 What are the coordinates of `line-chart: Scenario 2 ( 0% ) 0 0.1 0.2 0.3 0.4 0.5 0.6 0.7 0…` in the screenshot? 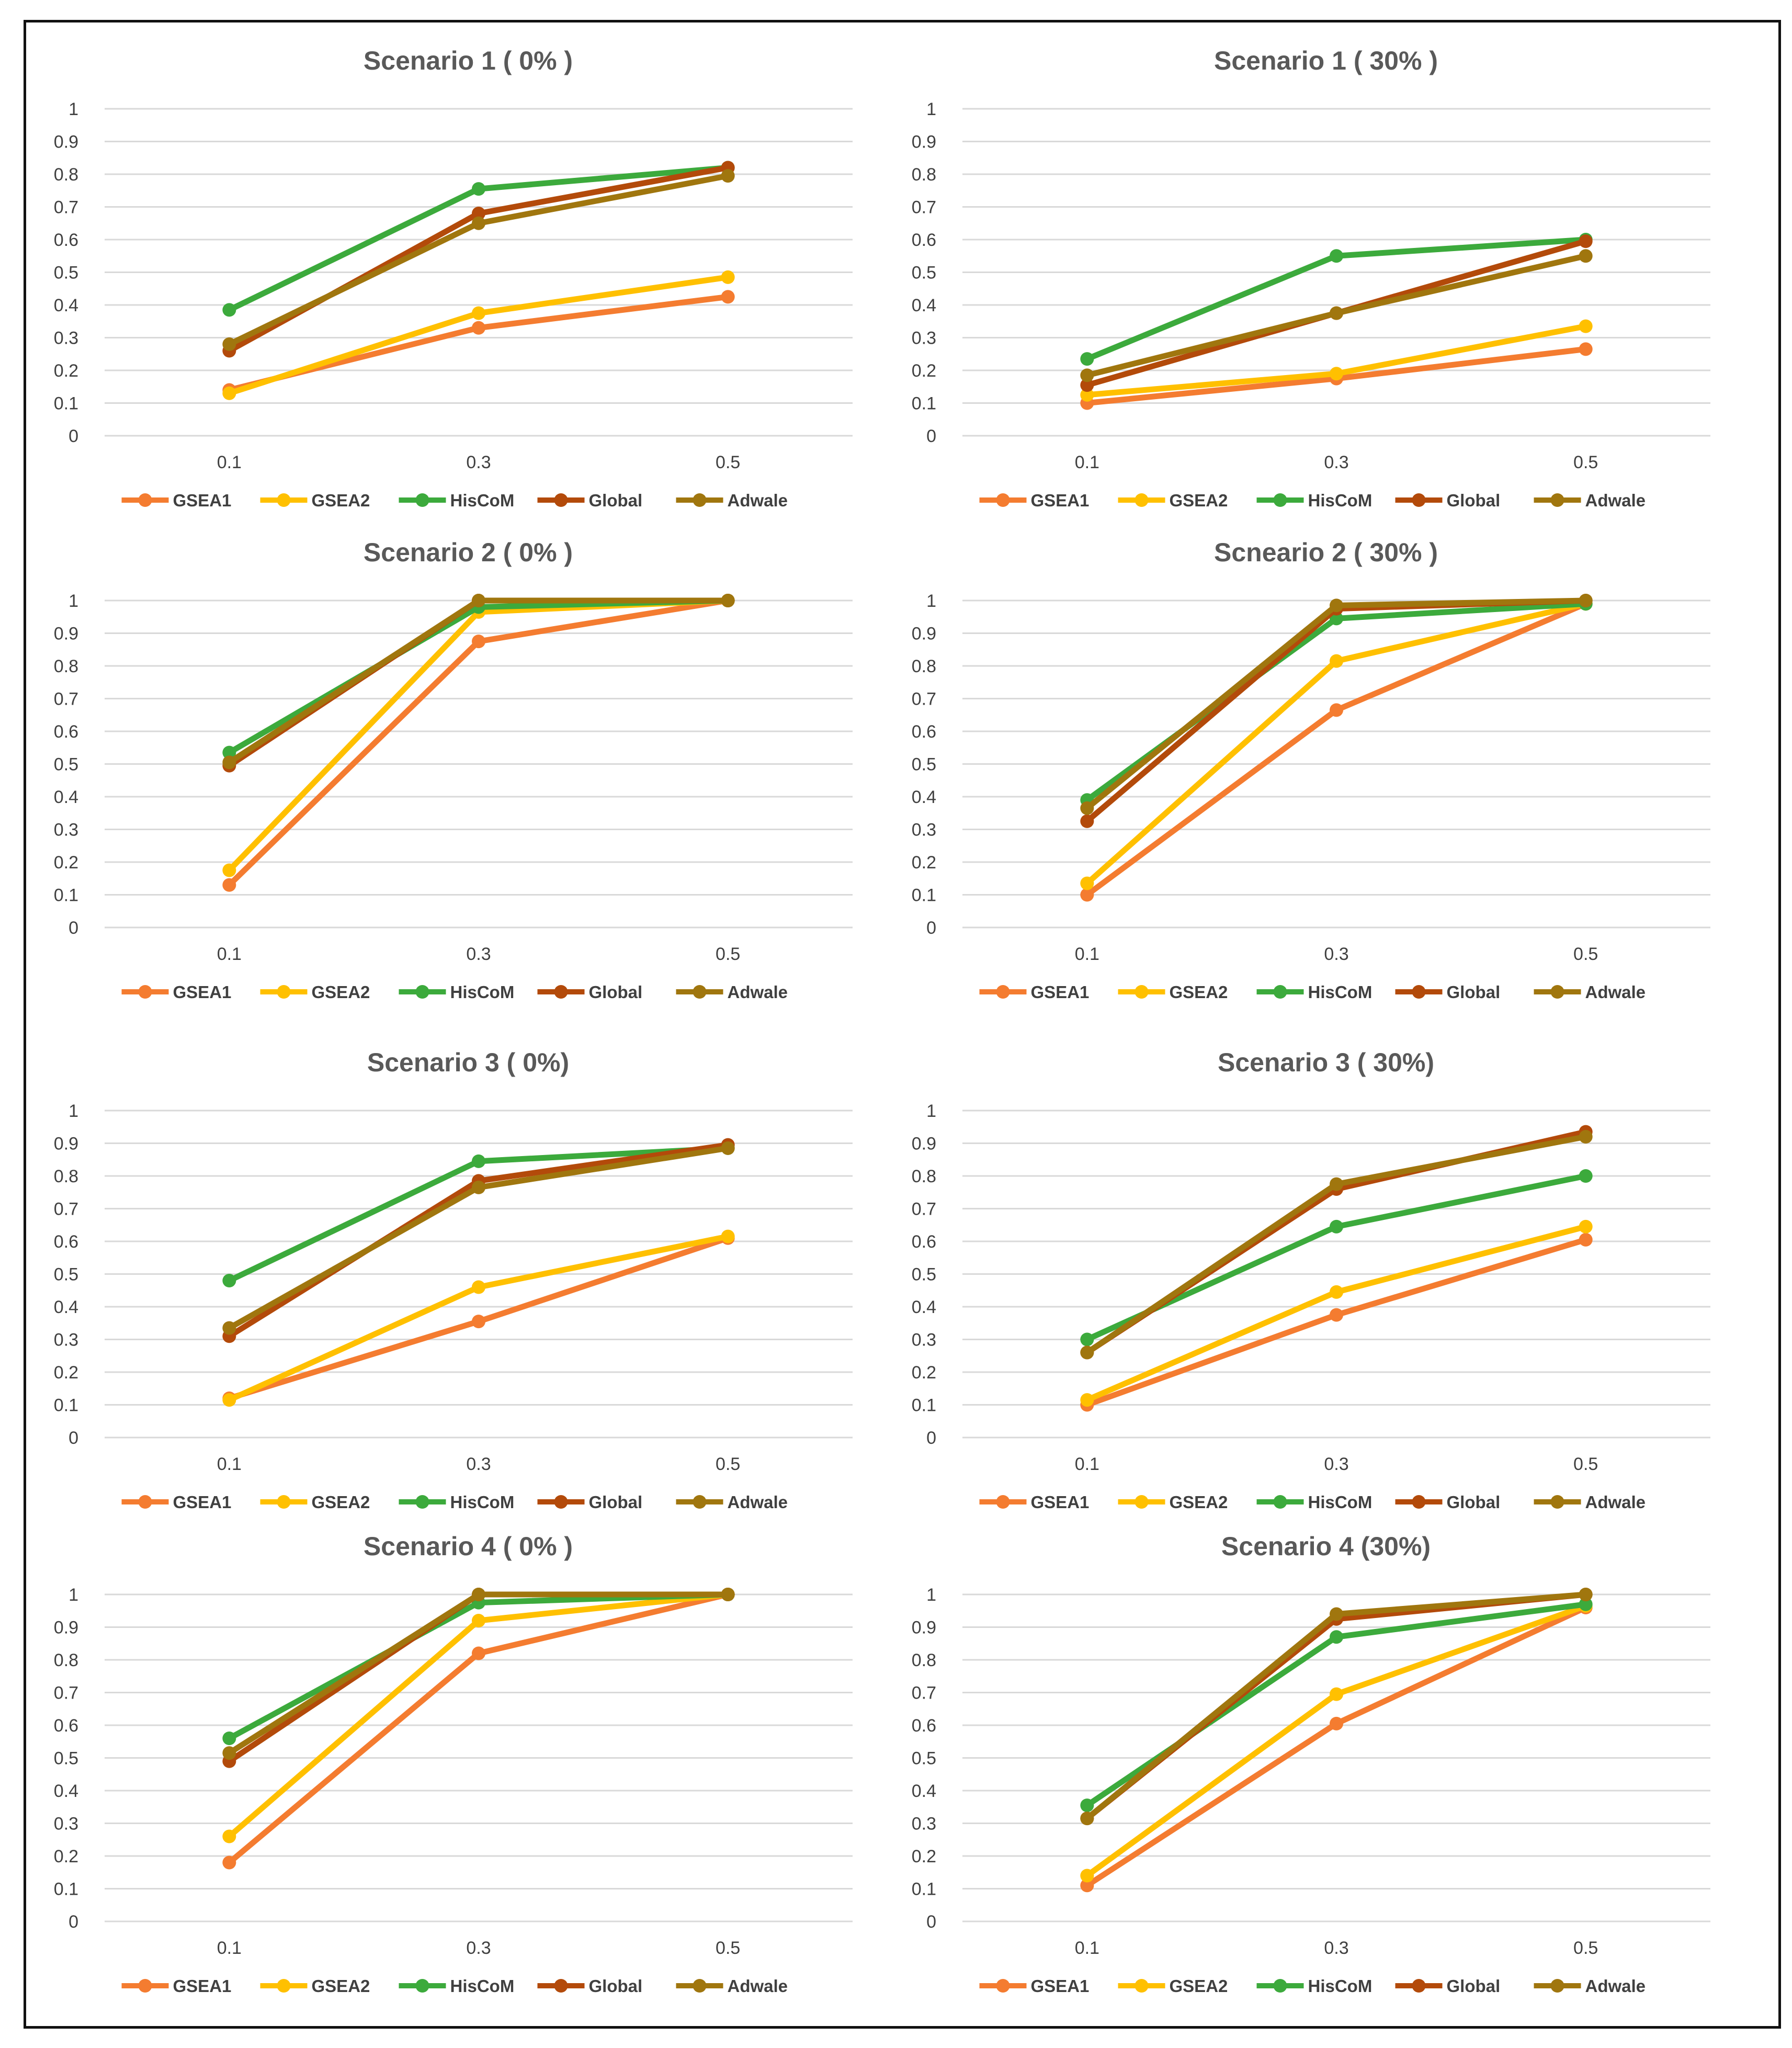 It's located at (454, 770).